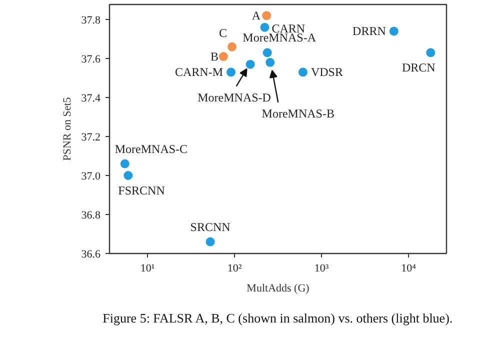  What do you see at coordinates (223, 33) in the screenshot?
I see `annotation: C` at bounding box center [223, 33].